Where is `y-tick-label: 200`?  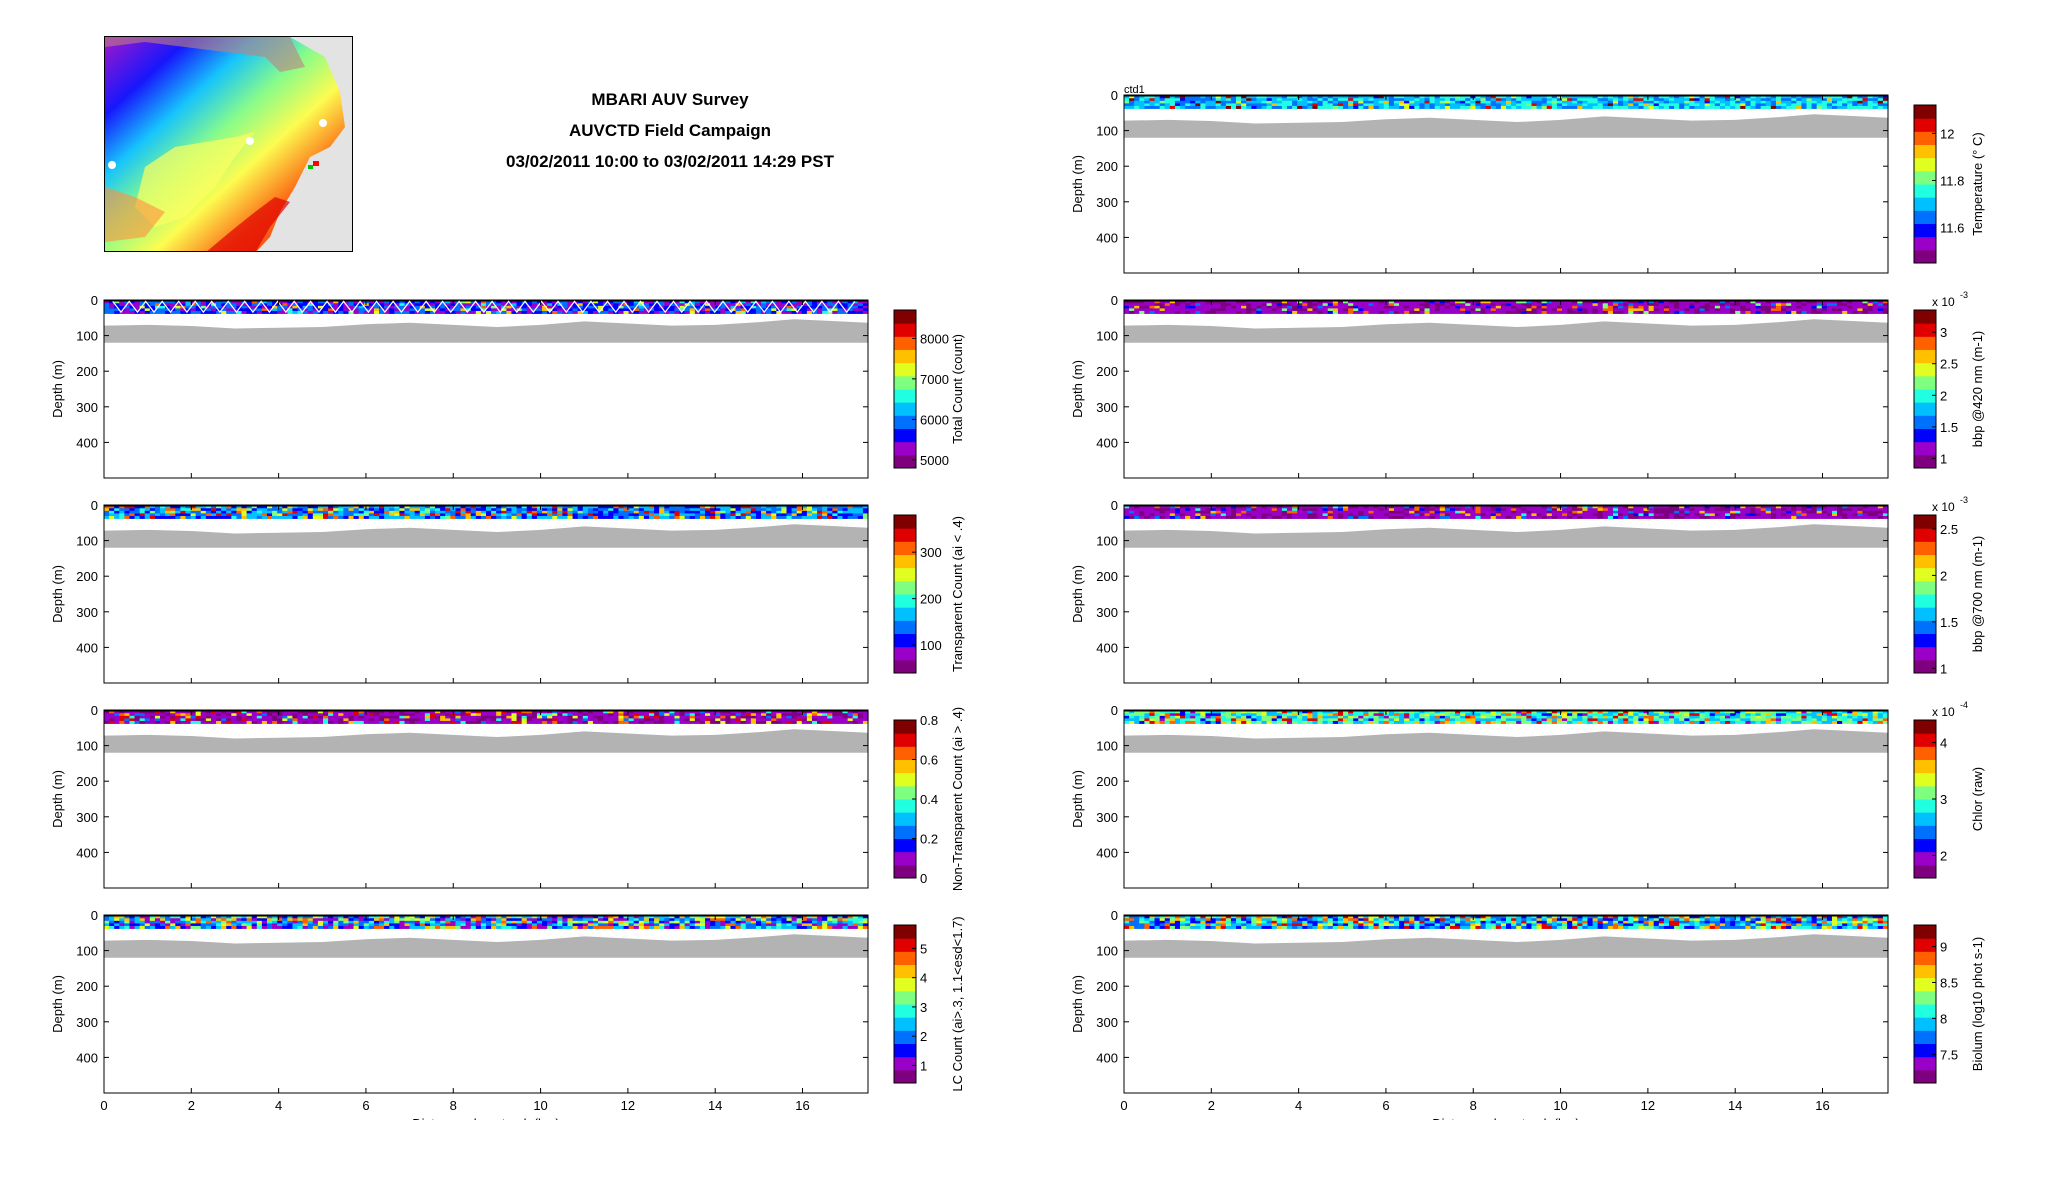 y-tick-label: 200 is located at coordinates (1107, 371).